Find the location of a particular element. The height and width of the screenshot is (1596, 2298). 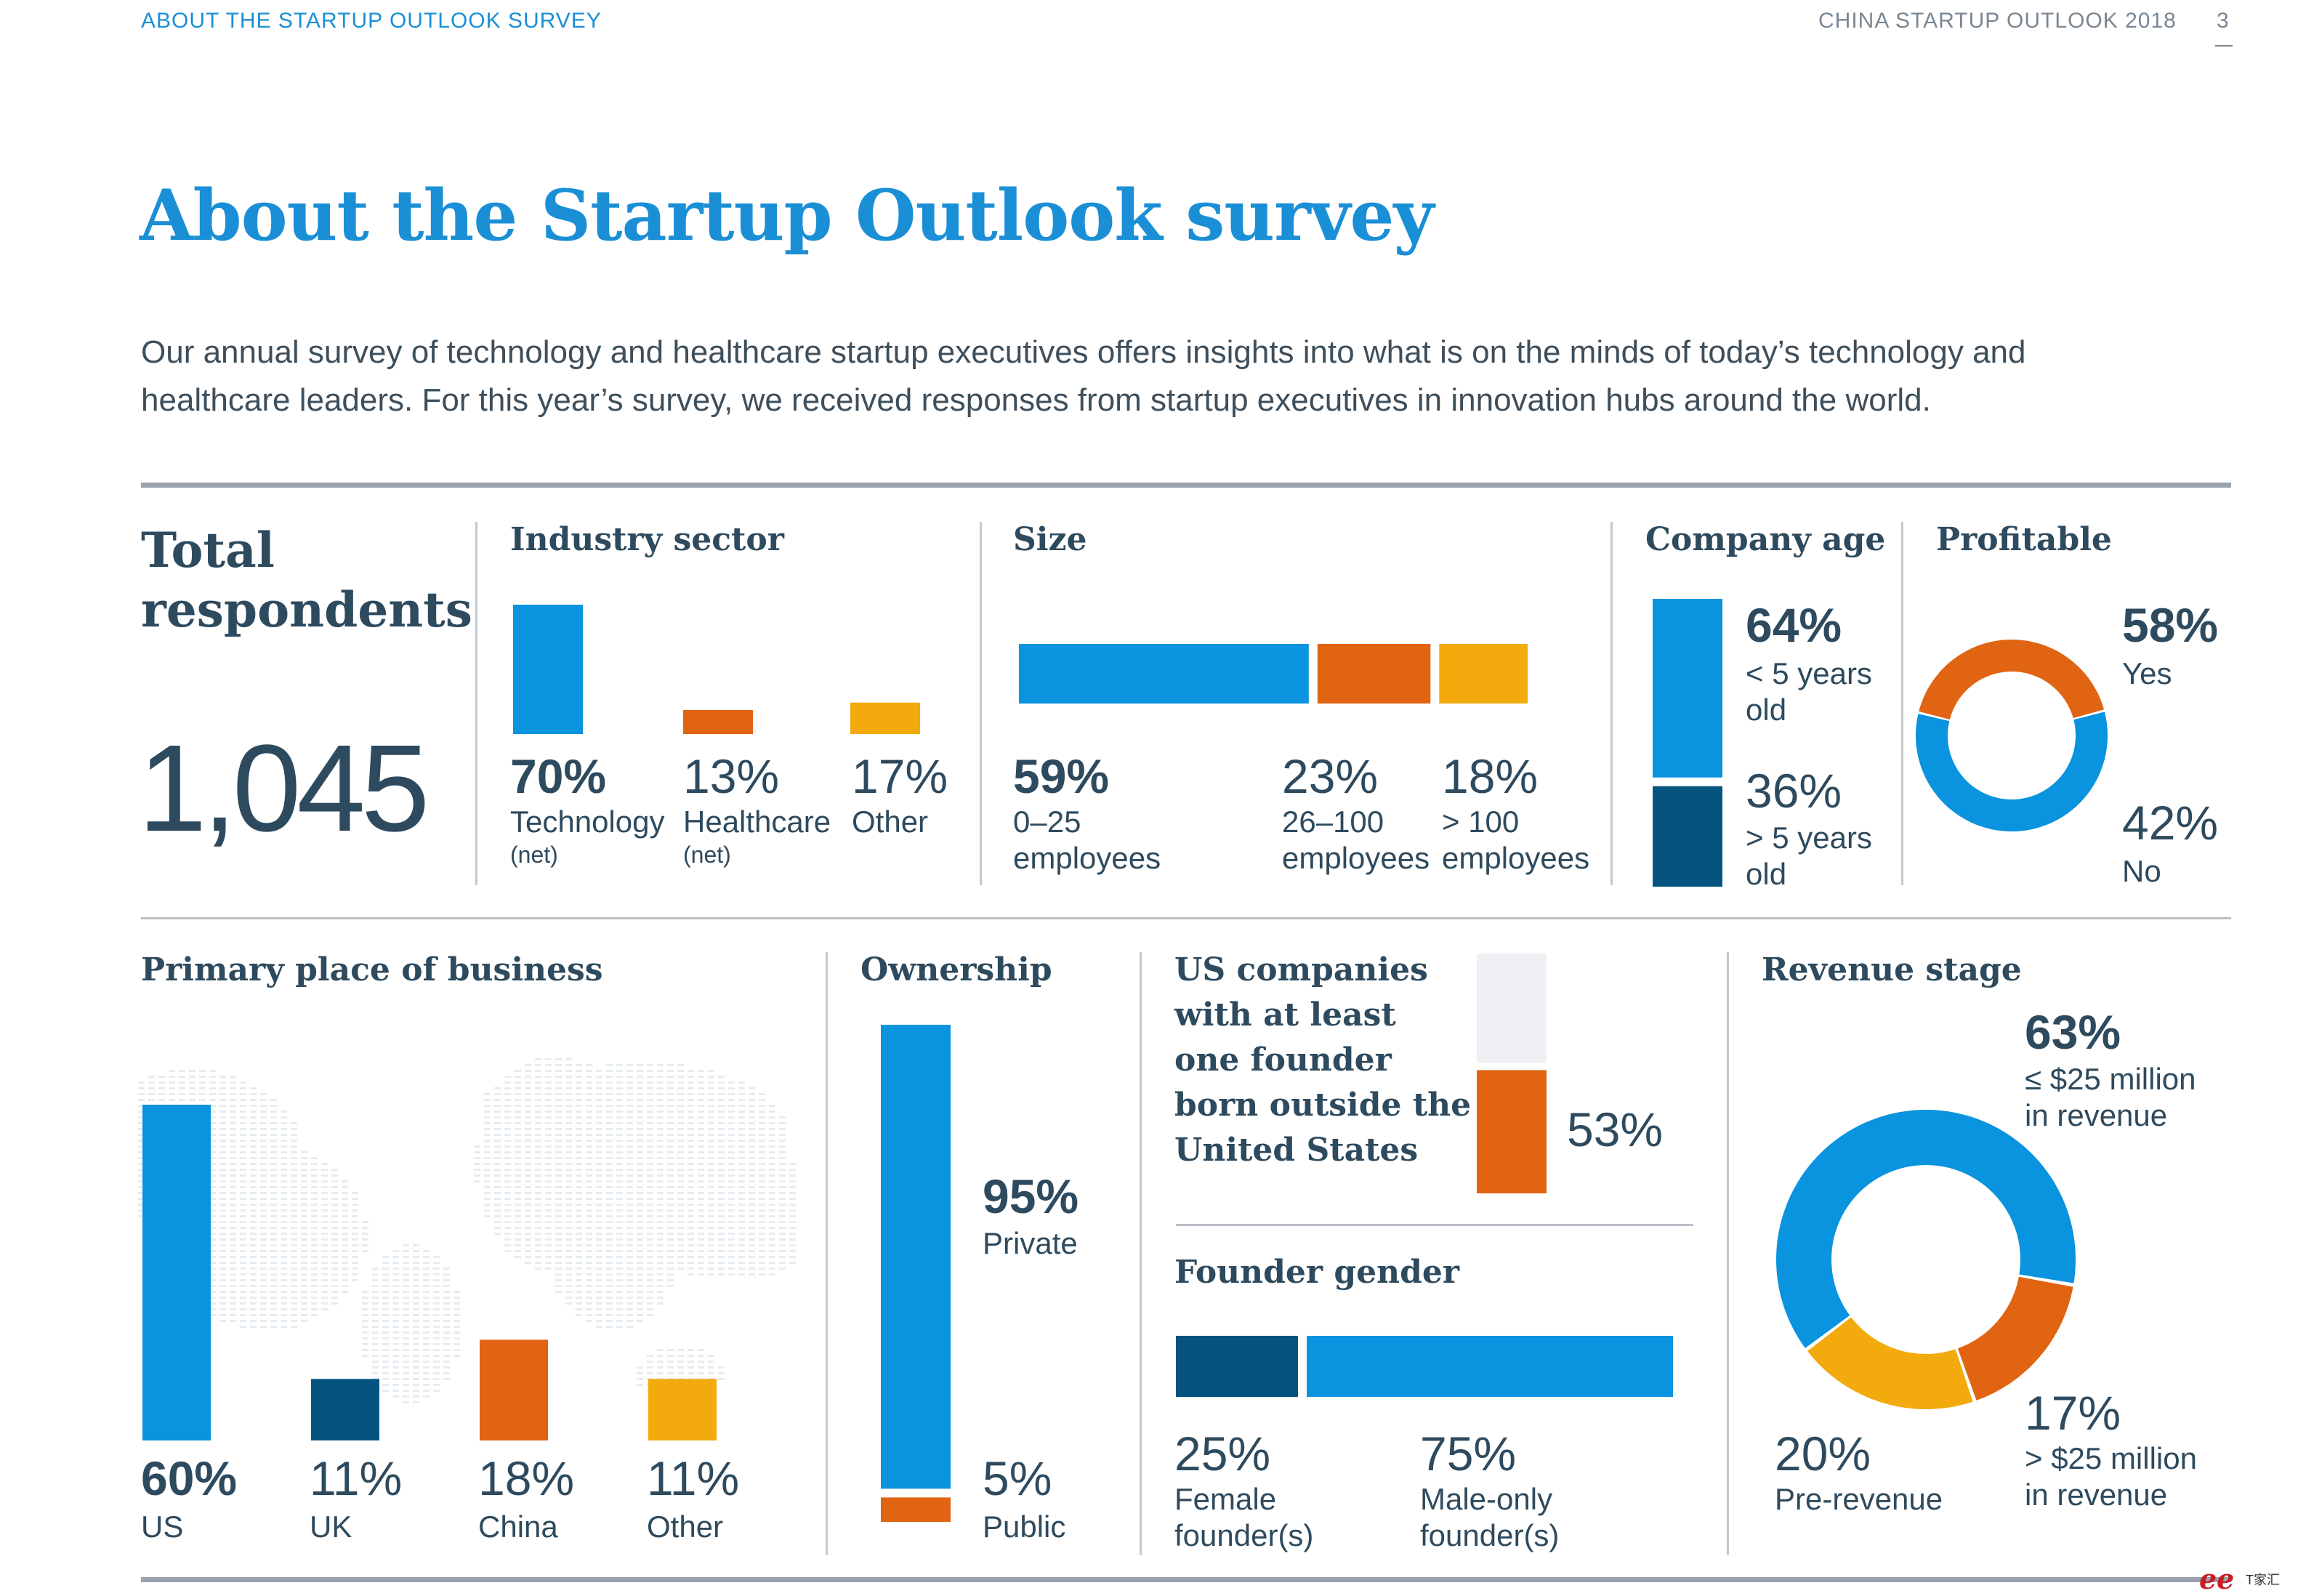

place-bar-us is located at coordinates (177, 1273).